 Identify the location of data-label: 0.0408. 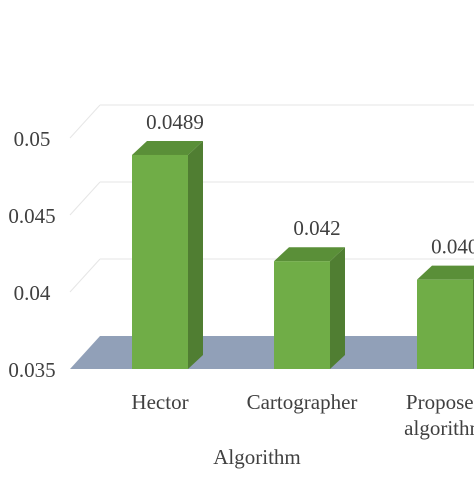
(452, 247).